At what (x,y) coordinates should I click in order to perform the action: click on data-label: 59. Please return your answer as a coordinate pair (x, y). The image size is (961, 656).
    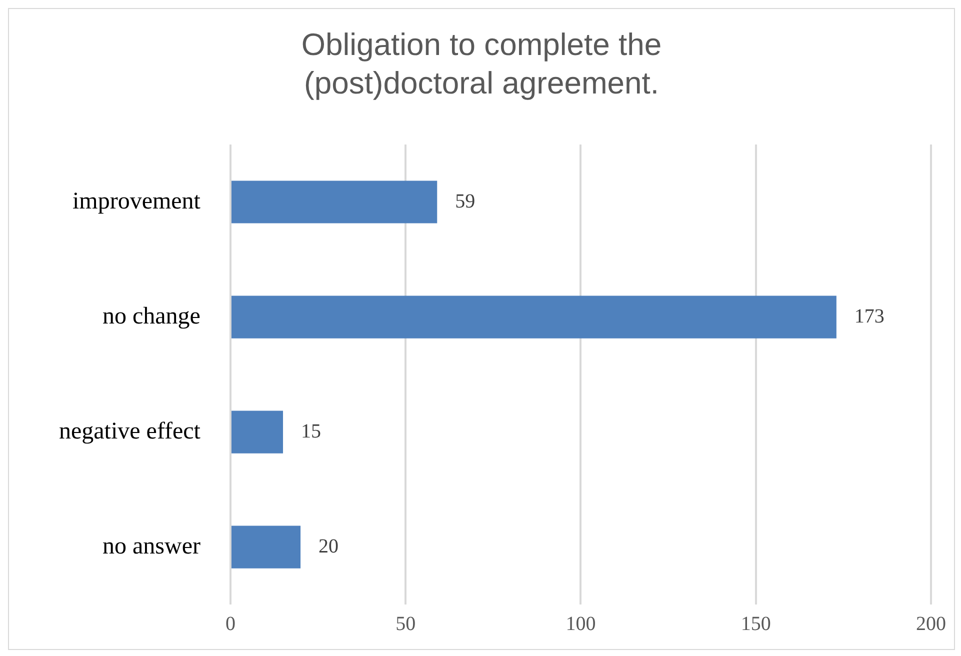
    Looking at the image, I should click on (465, 201).